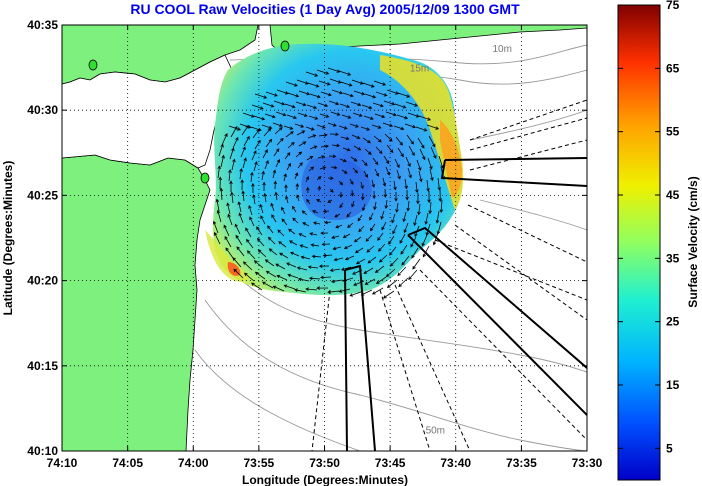  Describe the element at coordinates (669, 448) in the screenshot. I see `colorbar-tick-label: 5` at that location.